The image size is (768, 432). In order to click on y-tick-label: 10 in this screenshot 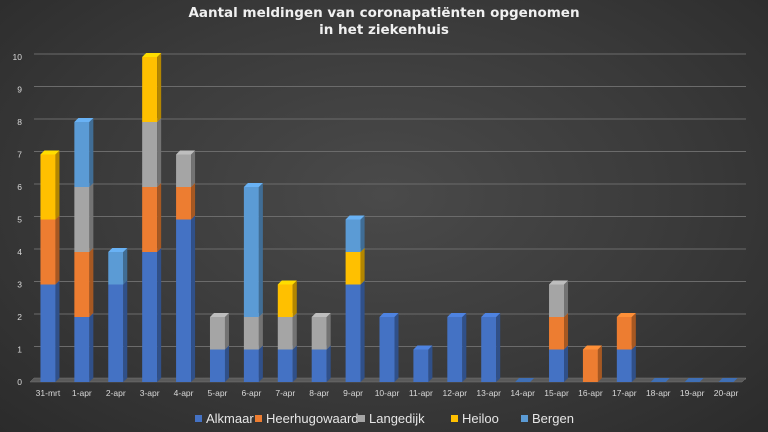, I will do `click(18, 57)`.